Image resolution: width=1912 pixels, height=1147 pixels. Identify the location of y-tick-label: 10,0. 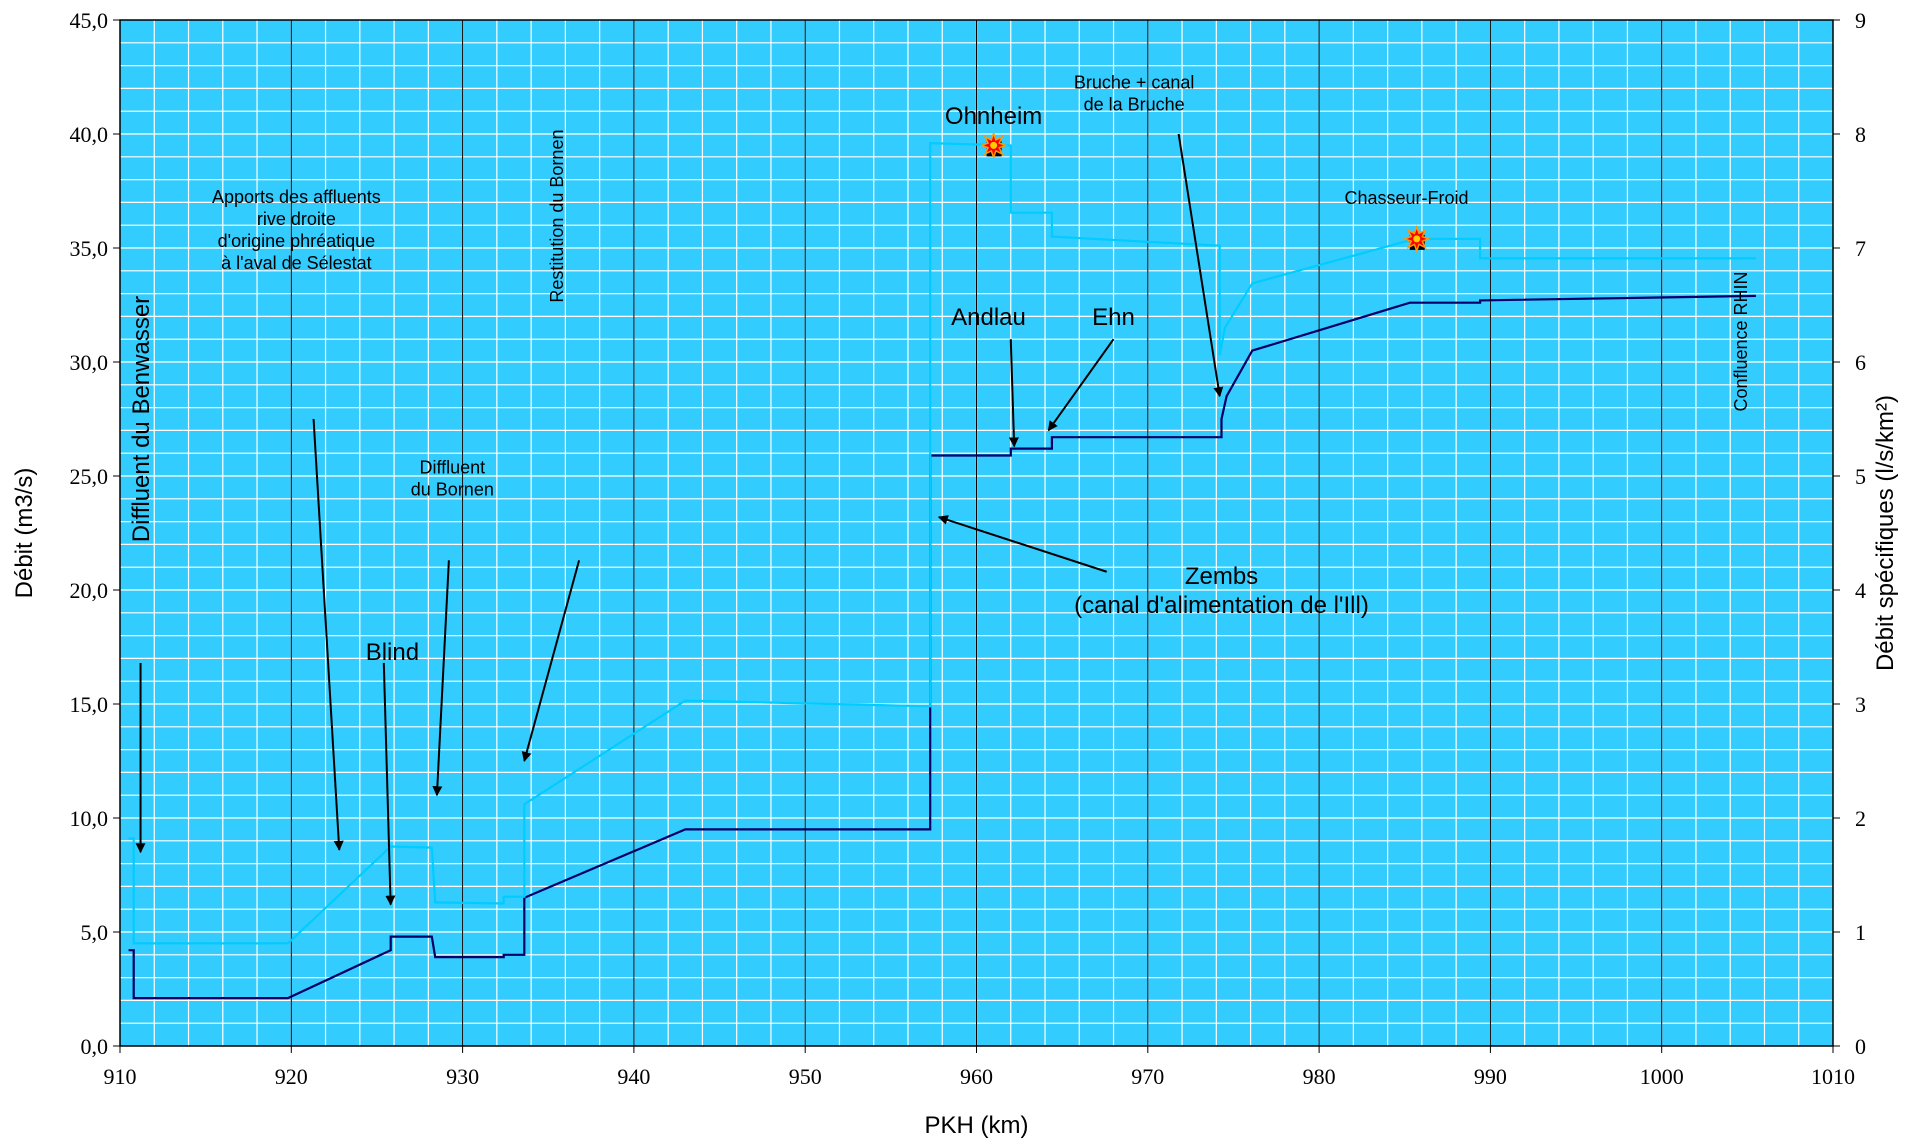
(89, 818).